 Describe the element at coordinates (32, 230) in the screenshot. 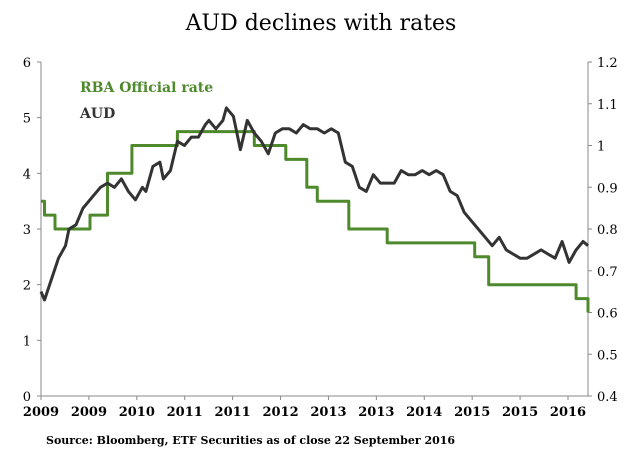

I see `left-axis-ticks: 0 1 2 3 4 5 6` at that location.